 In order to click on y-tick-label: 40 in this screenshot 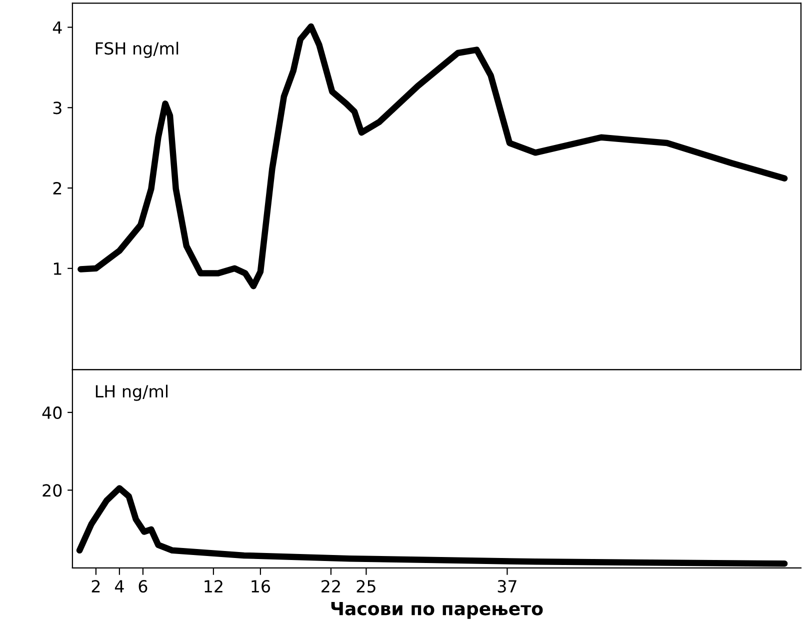, I will do `click(52, 412)`.